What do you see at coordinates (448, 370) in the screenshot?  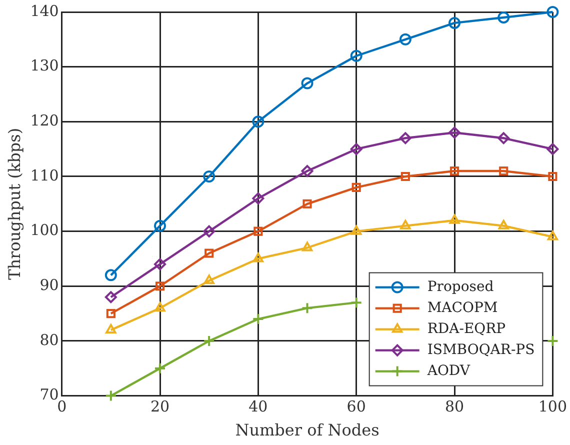 I see `legend-label: AODV` at bounding box center [448, 370].